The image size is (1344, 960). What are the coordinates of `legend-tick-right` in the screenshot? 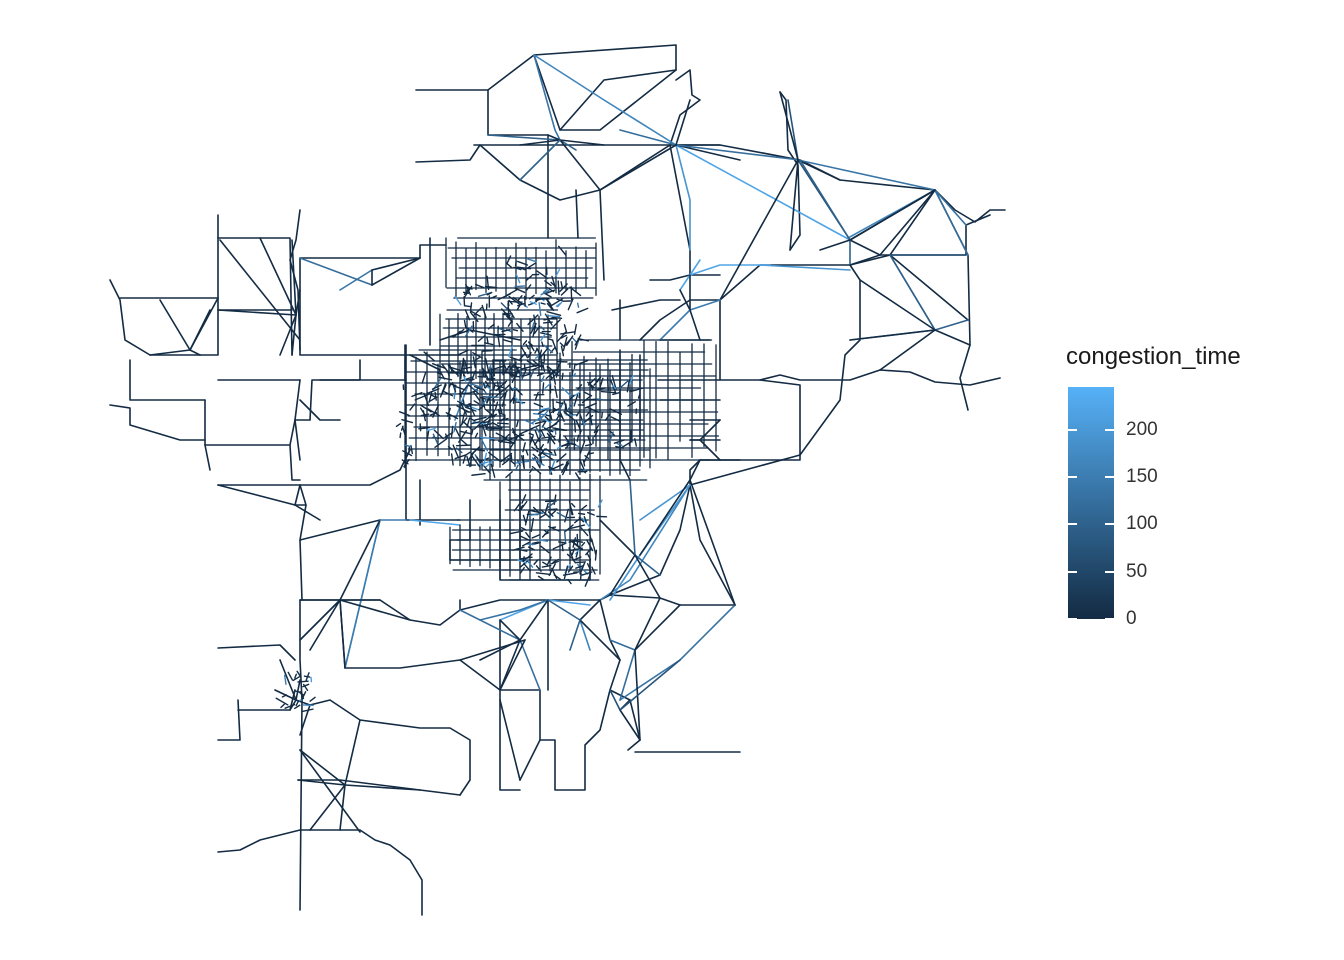 It's located at (1109, 619).